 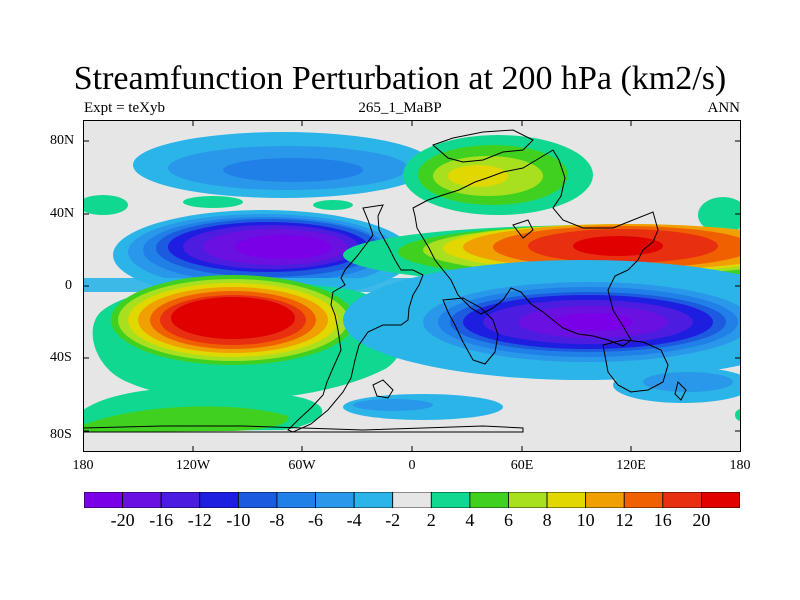 I want to click on x-label-120w: 120W, so click(x=193, y=465).